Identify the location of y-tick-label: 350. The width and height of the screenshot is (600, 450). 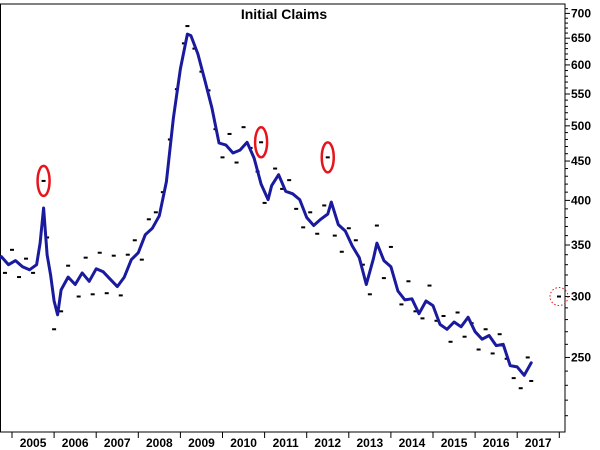
(581, 245).